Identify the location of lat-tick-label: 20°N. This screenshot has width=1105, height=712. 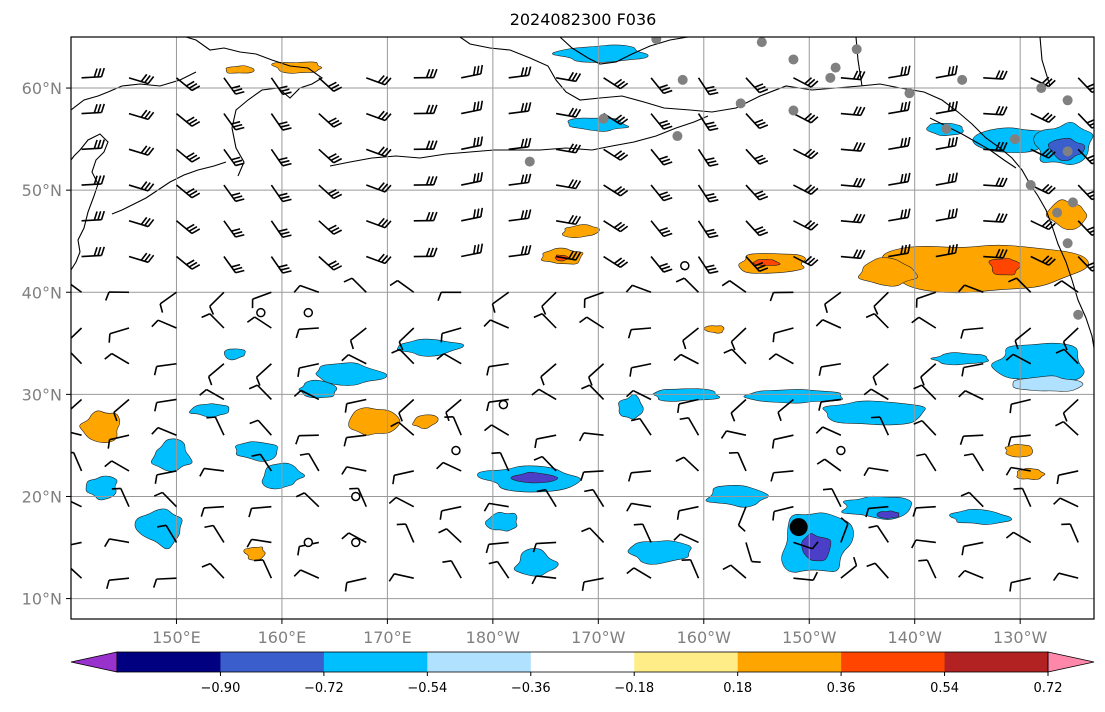
(42, 496).